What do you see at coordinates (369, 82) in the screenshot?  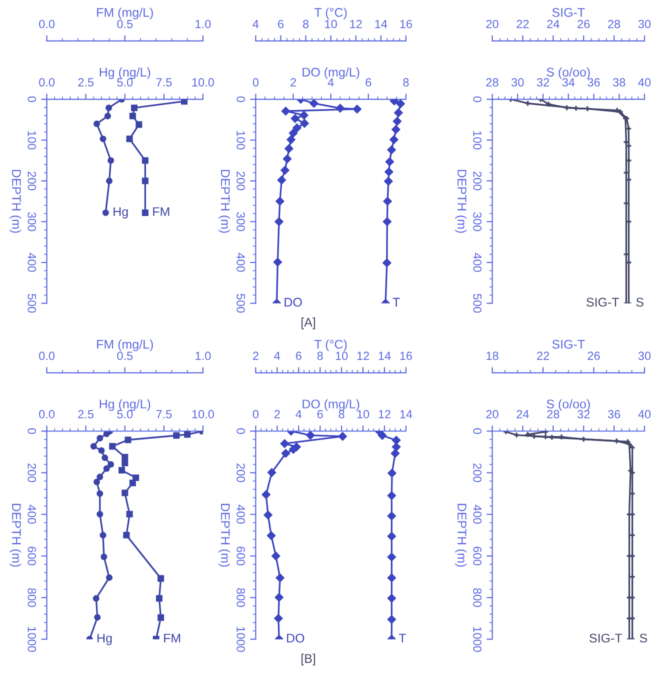 I see `x-tick-label: 6` at bounding box center [369, 82].